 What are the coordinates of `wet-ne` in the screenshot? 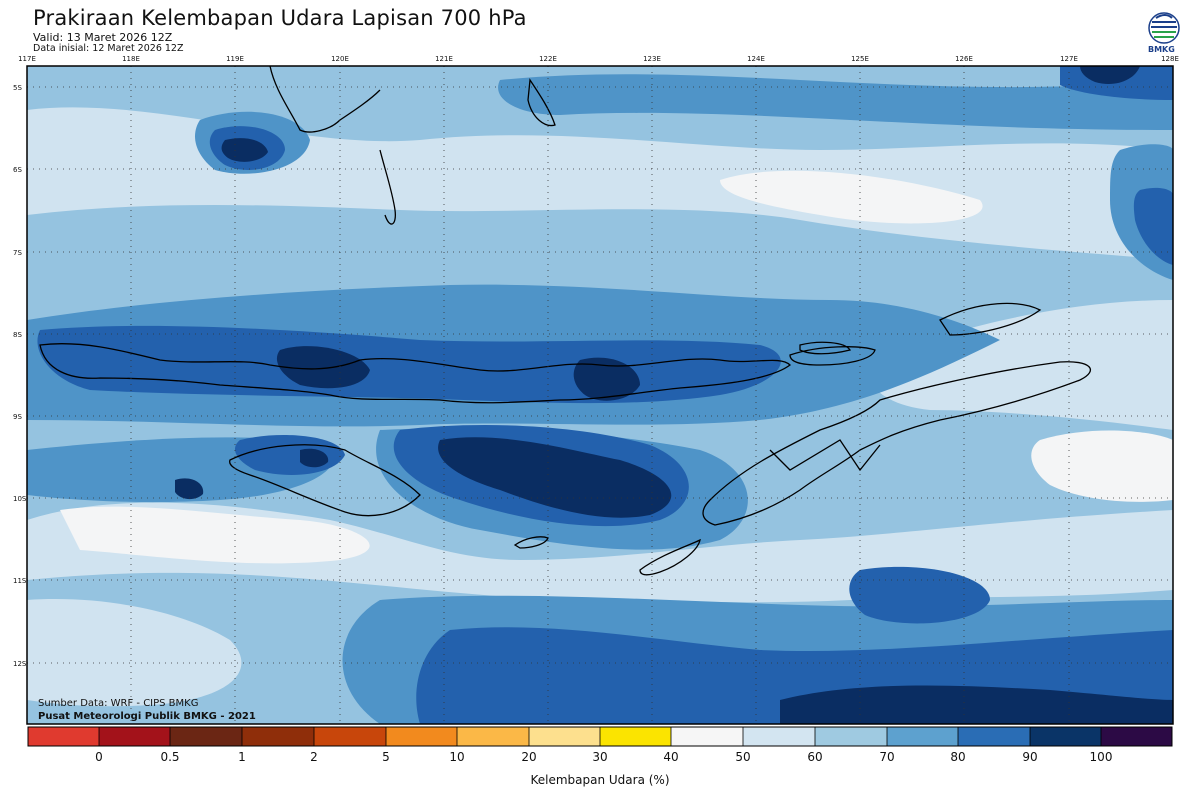 It's located at (1153, 226).